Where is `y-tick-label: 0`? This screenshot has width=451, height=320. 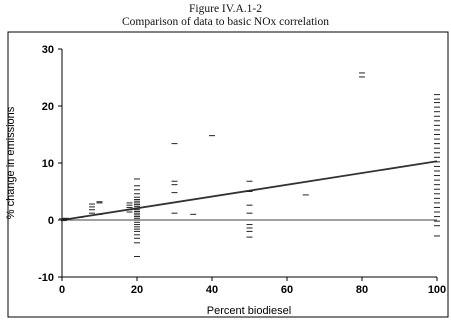
y-tick-label: 0 is located at coordinates (51, 221).